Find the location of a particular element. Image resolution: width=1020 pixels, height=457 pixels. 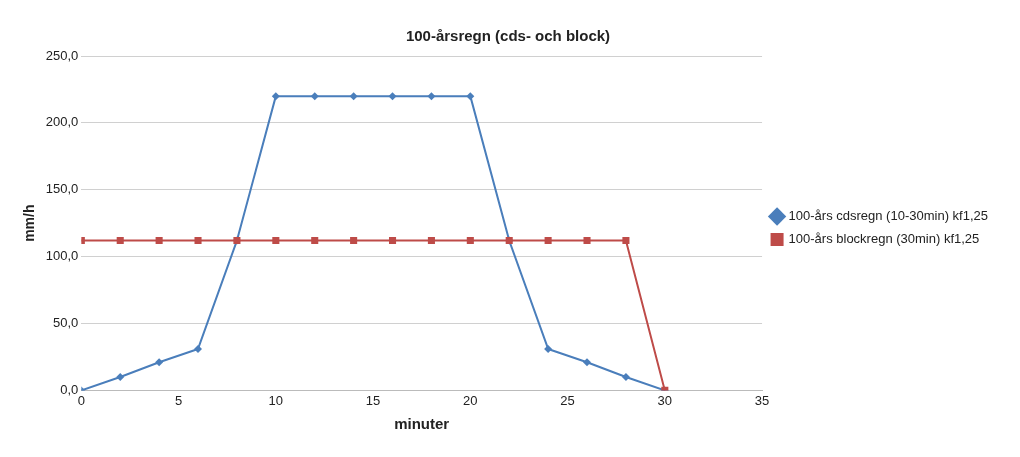

x-tick-label: 30 is located at coordinates (665, 400).